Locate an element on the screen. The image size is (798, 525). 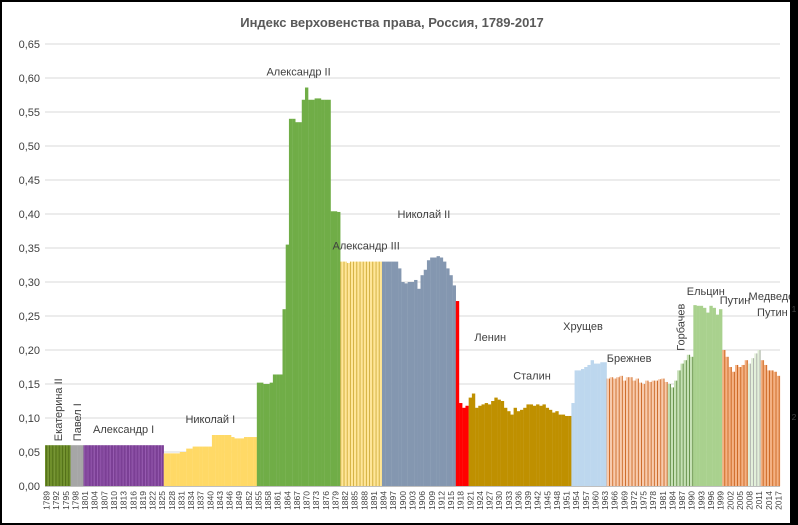
ruler-label: Николай I is located at coordinates (210, 420).